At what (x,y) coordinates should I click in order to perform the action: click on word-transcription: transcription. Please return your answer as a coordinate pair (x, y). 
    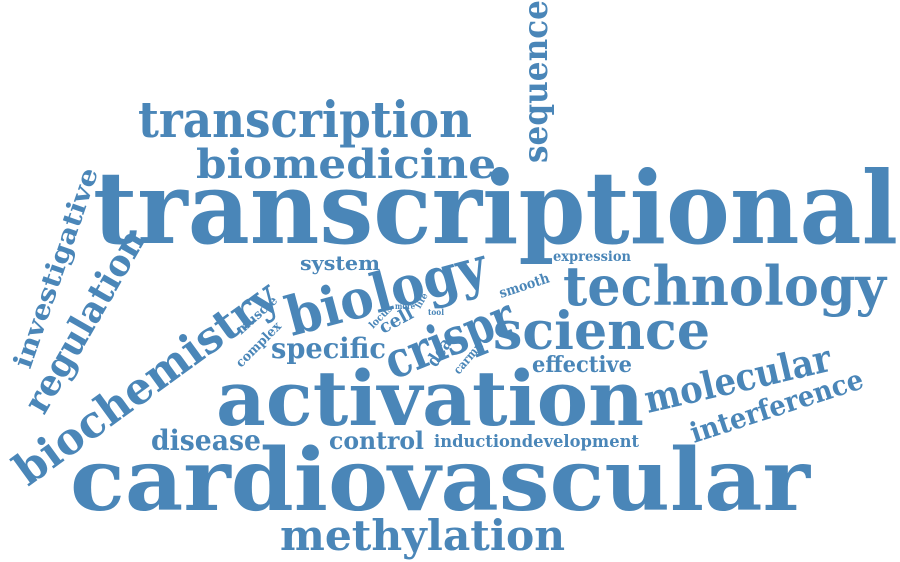
    Looking at the image, I should click on (305, 119).